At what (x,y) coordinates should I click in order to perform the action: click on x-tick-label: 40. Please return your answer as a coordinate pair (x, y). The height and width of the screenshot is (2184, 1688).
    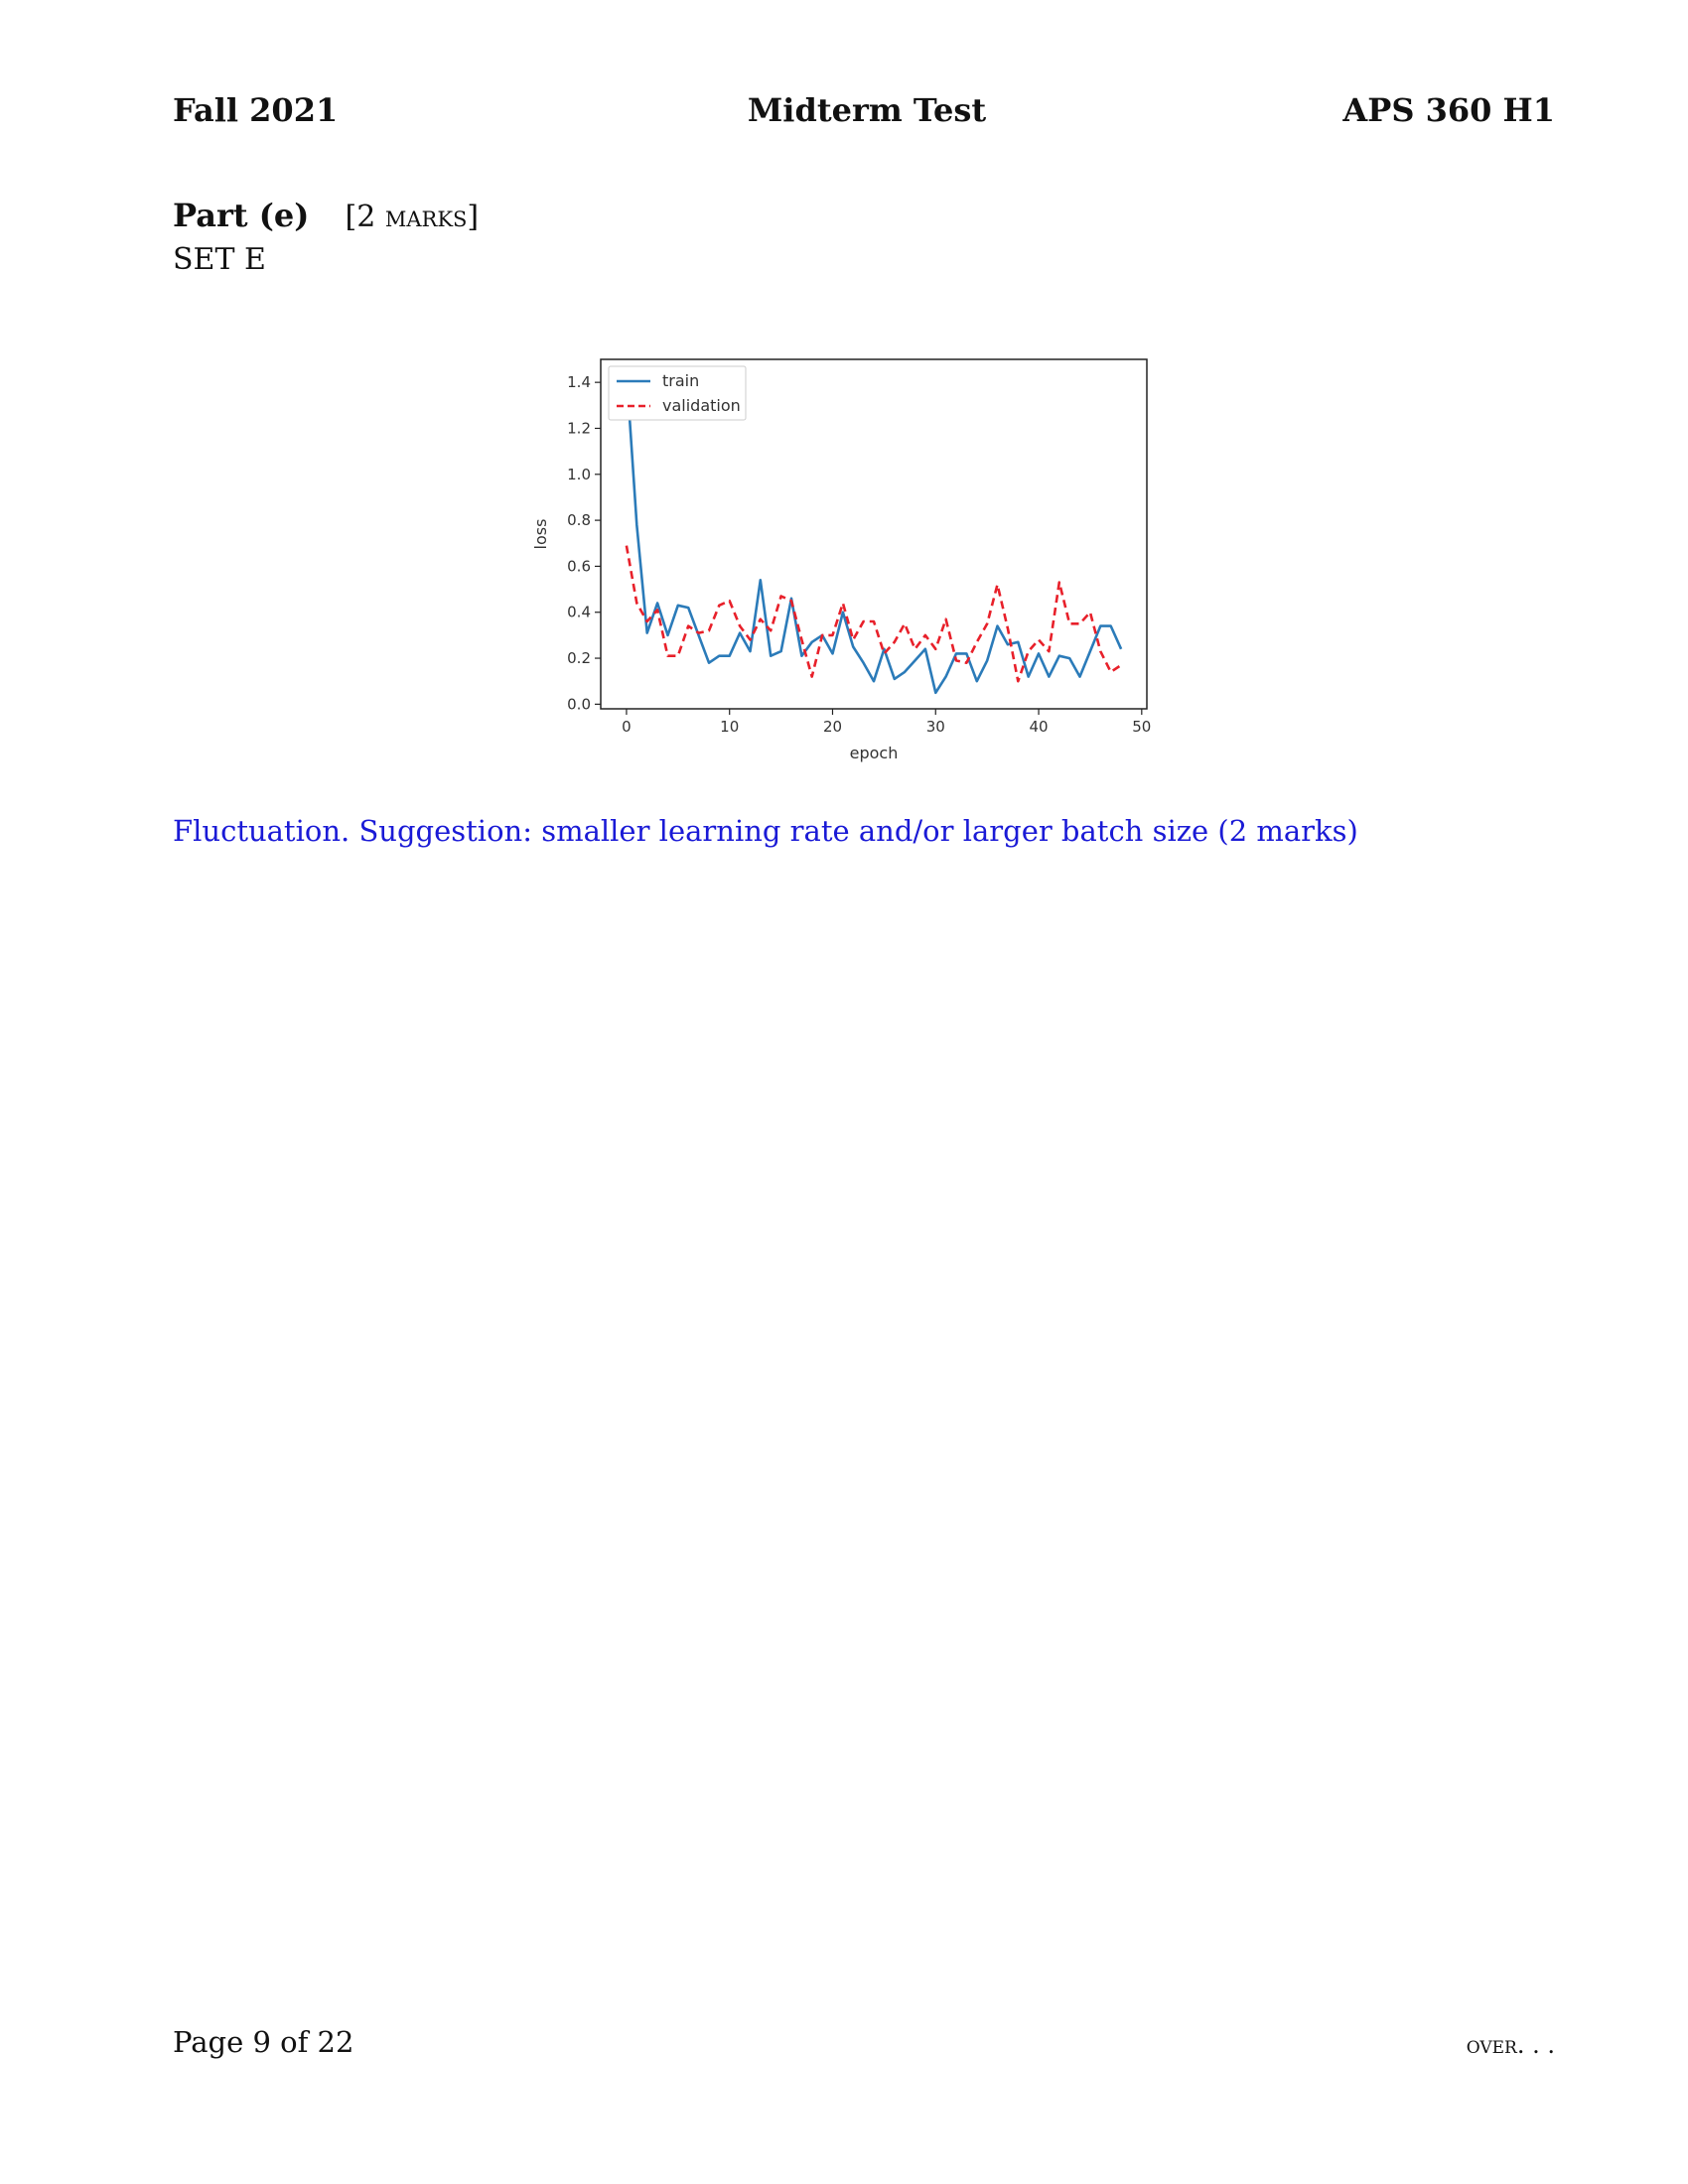
    Looking at the image, I should click on (1038, 727).